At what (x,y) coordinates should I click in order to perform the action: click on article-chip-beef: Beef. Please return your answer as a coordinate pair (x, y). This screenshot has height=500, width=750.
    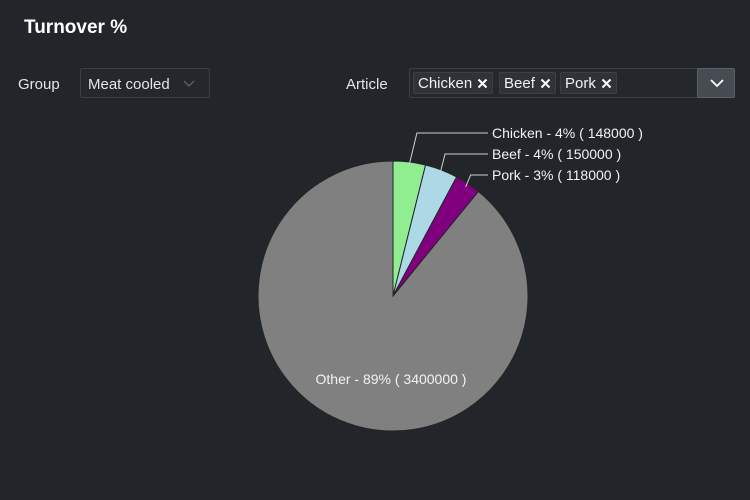
    Looking at the image, I should click on (527, 83).